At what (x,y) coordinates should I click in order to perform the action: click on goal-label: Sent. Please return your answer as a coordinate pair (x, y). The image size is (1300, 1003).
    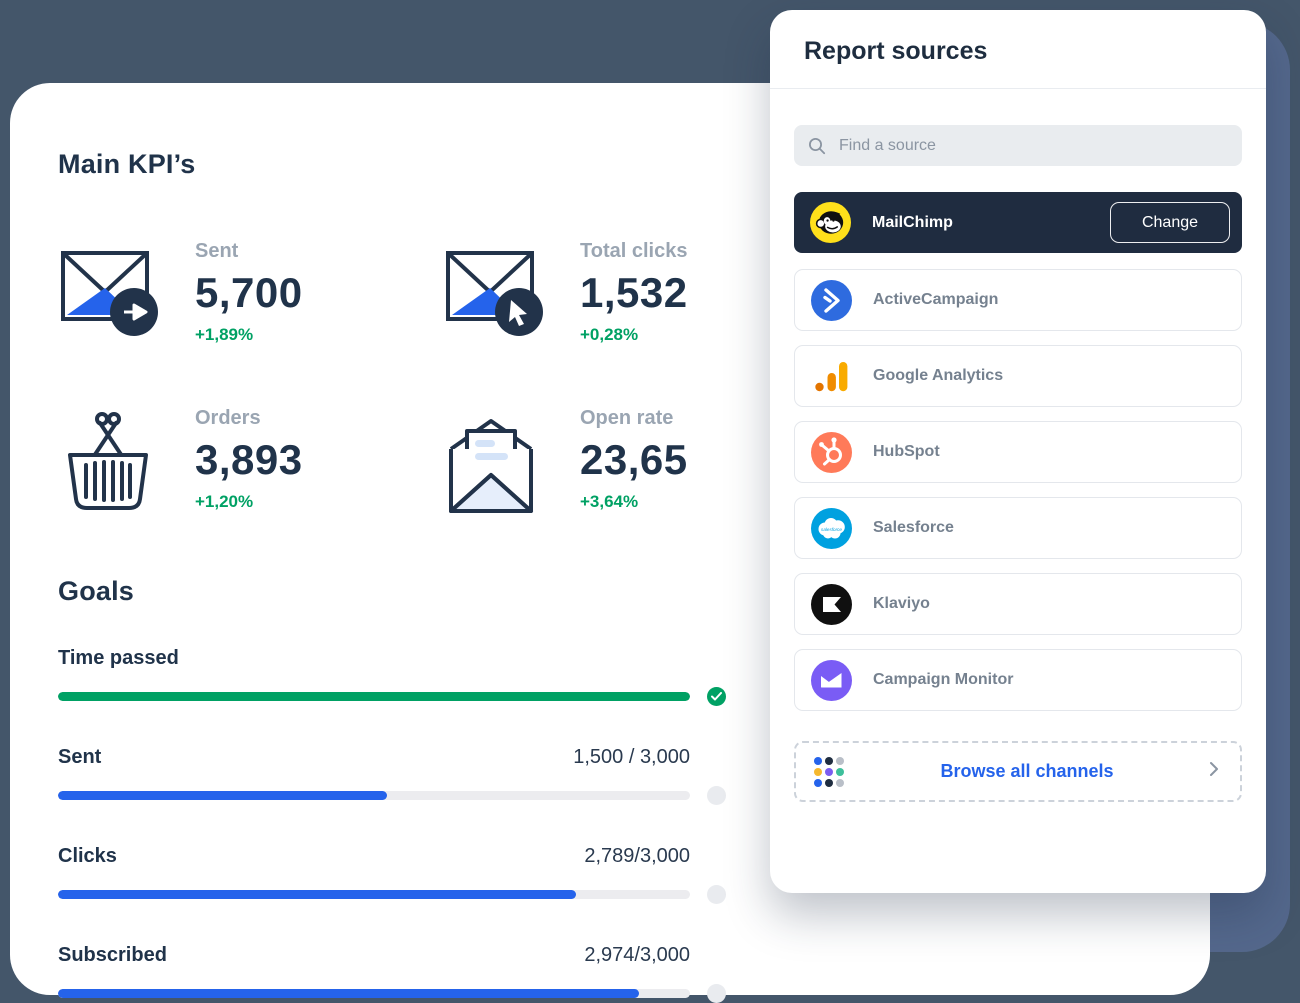
    Looking at the image, I should click on (80, 757).